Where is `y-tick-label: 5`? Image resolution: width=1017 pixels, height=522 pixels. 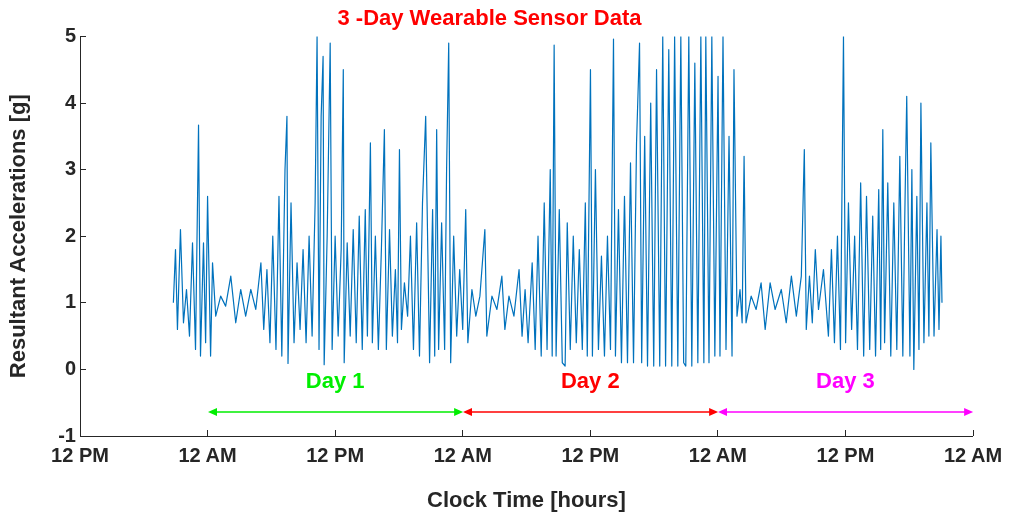 y-tick-label: 5 is located at coordinates (70, 34).